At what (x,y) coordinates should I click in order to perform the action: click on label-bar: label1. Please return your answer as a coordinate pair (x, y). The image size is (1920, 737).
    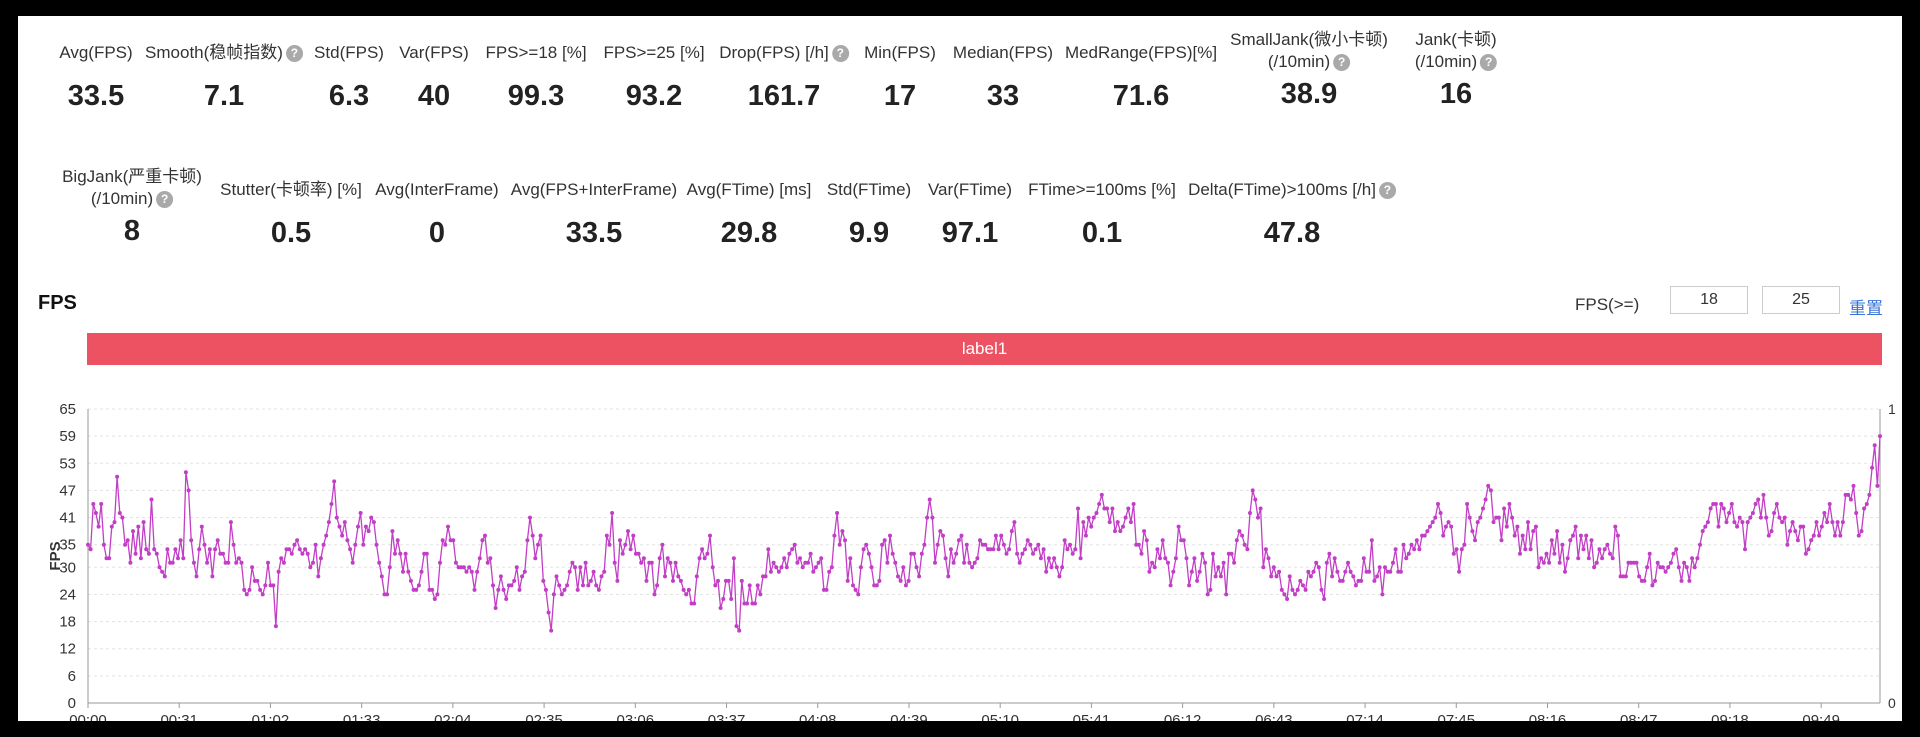
    Looking at the image, I should click on (984, 349).